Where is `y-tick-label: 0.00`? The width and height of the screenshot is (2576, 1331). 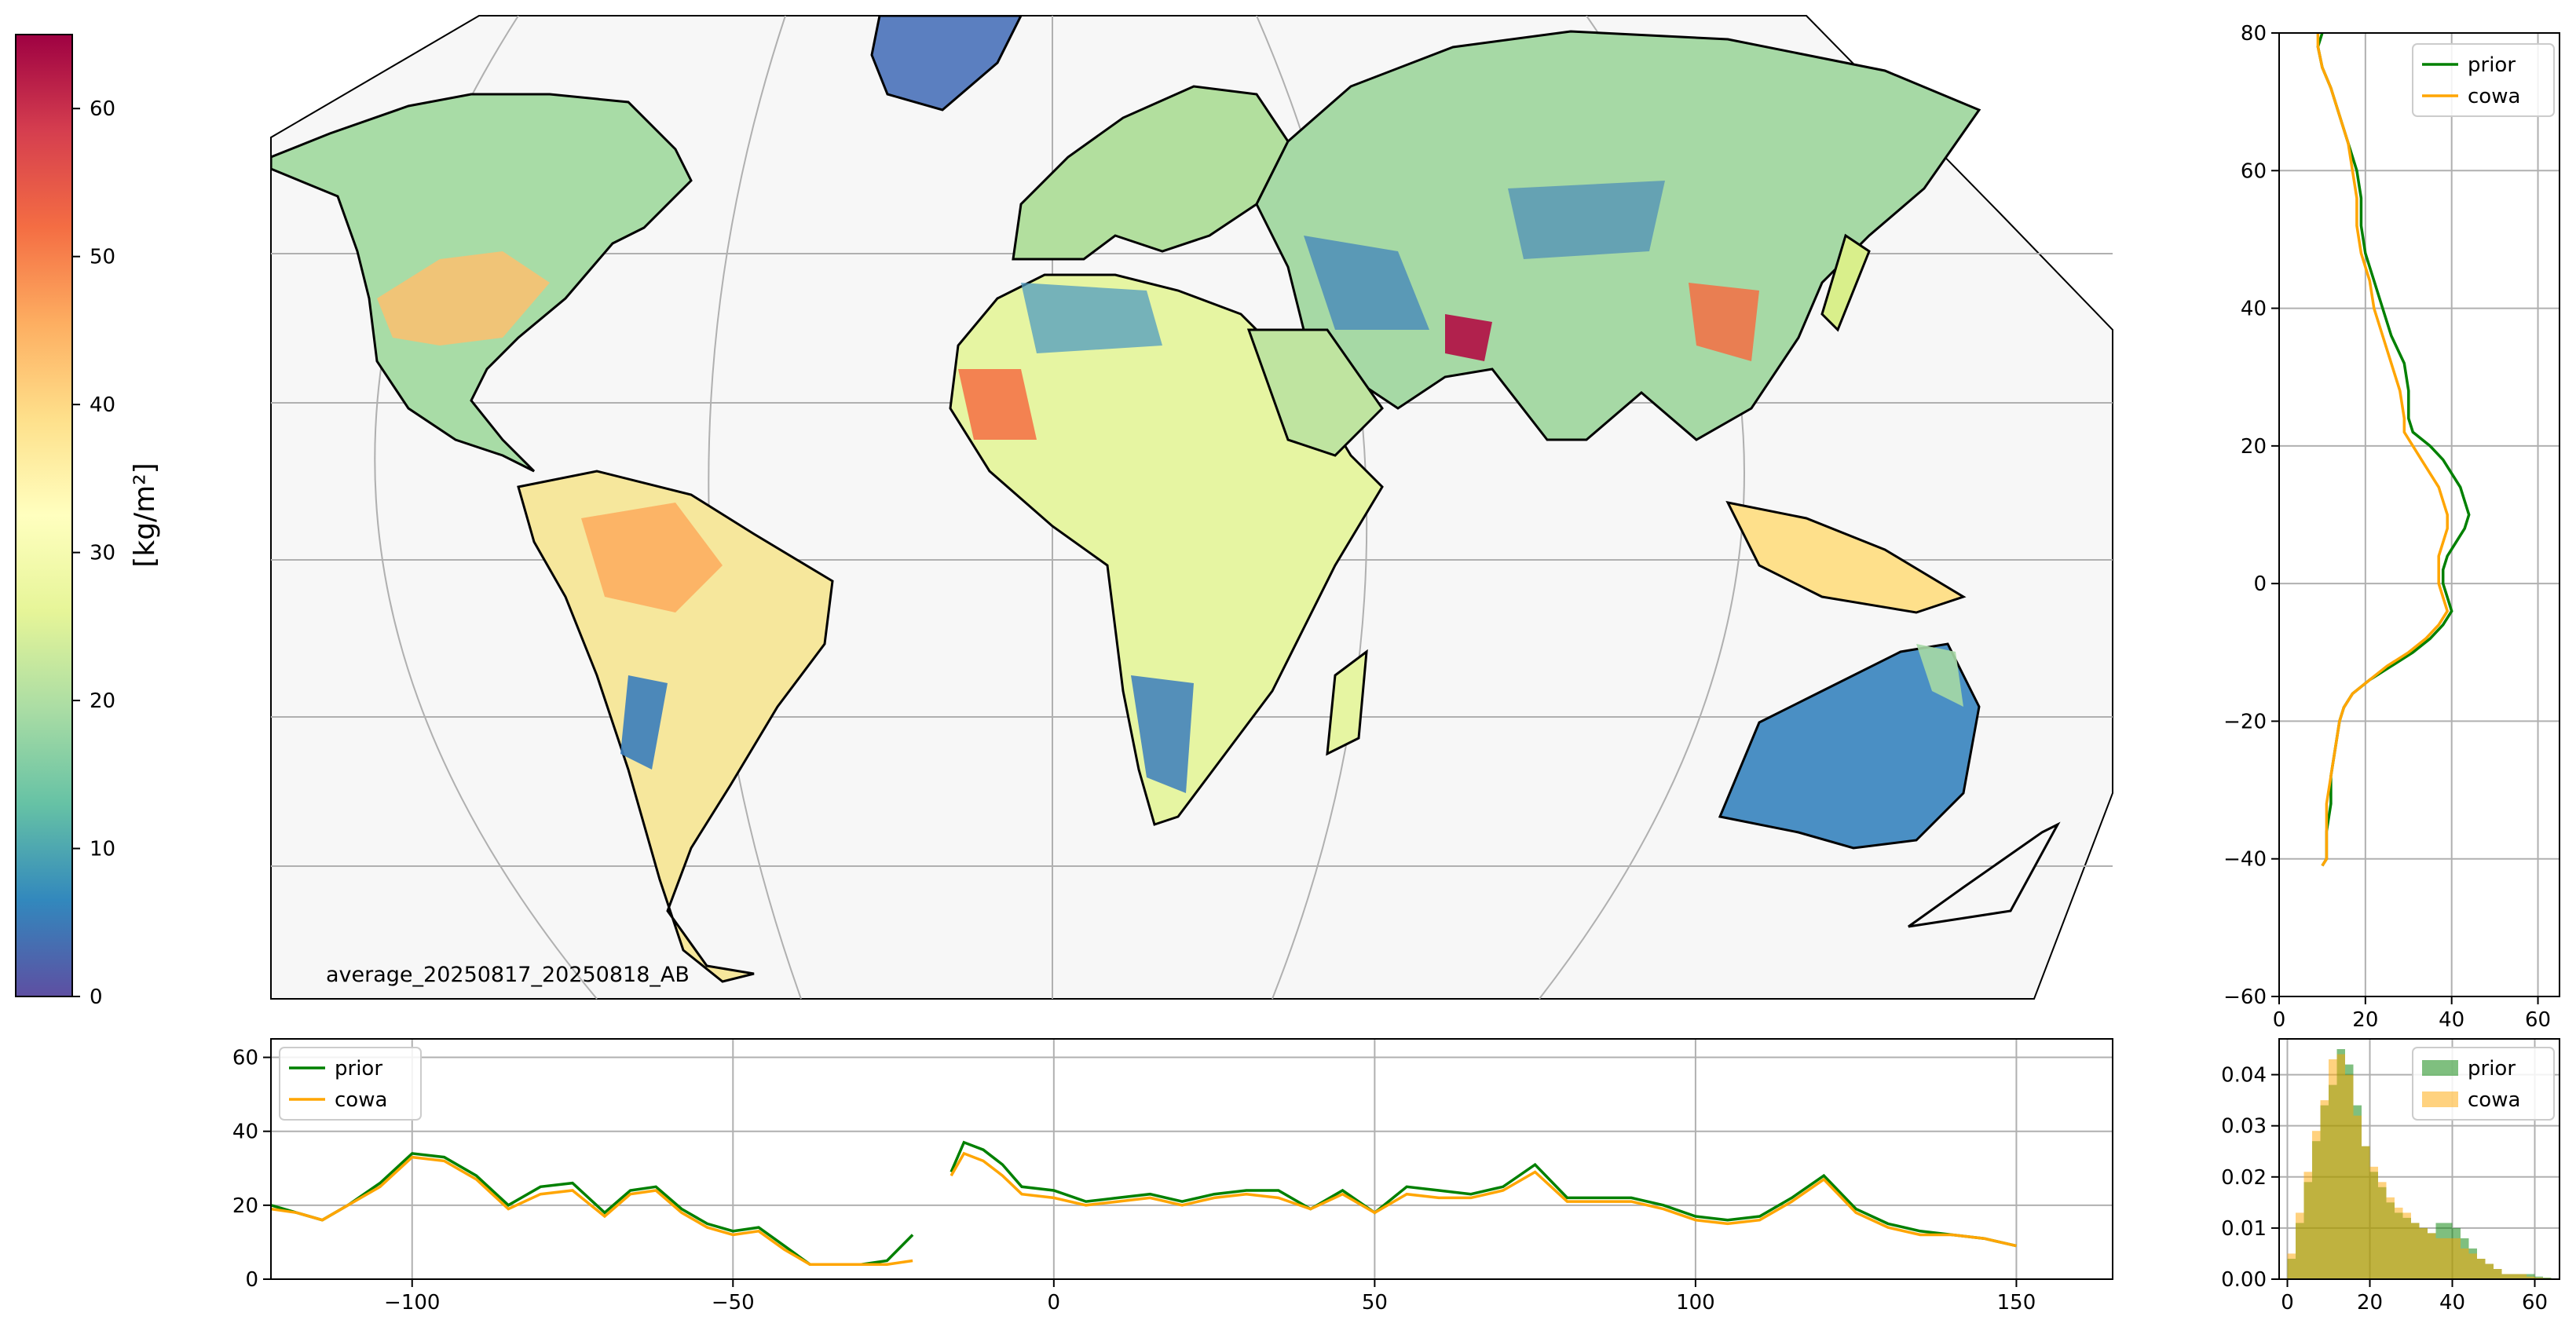 y-tick-label: 0.00 is located at coordinates (2244, 1280).